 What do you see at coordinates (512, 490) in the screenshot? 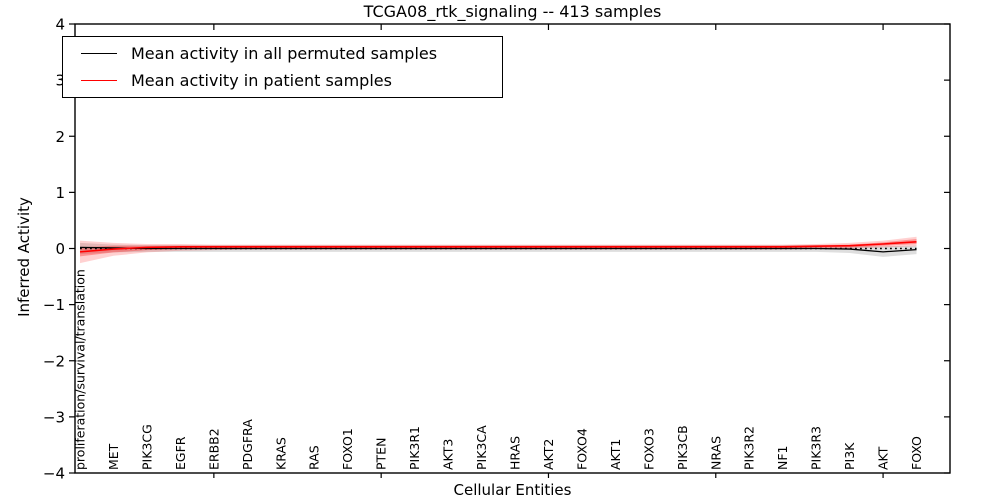
I see `x-axis-label: Cellular Entities` at bounding box center [512, 490].